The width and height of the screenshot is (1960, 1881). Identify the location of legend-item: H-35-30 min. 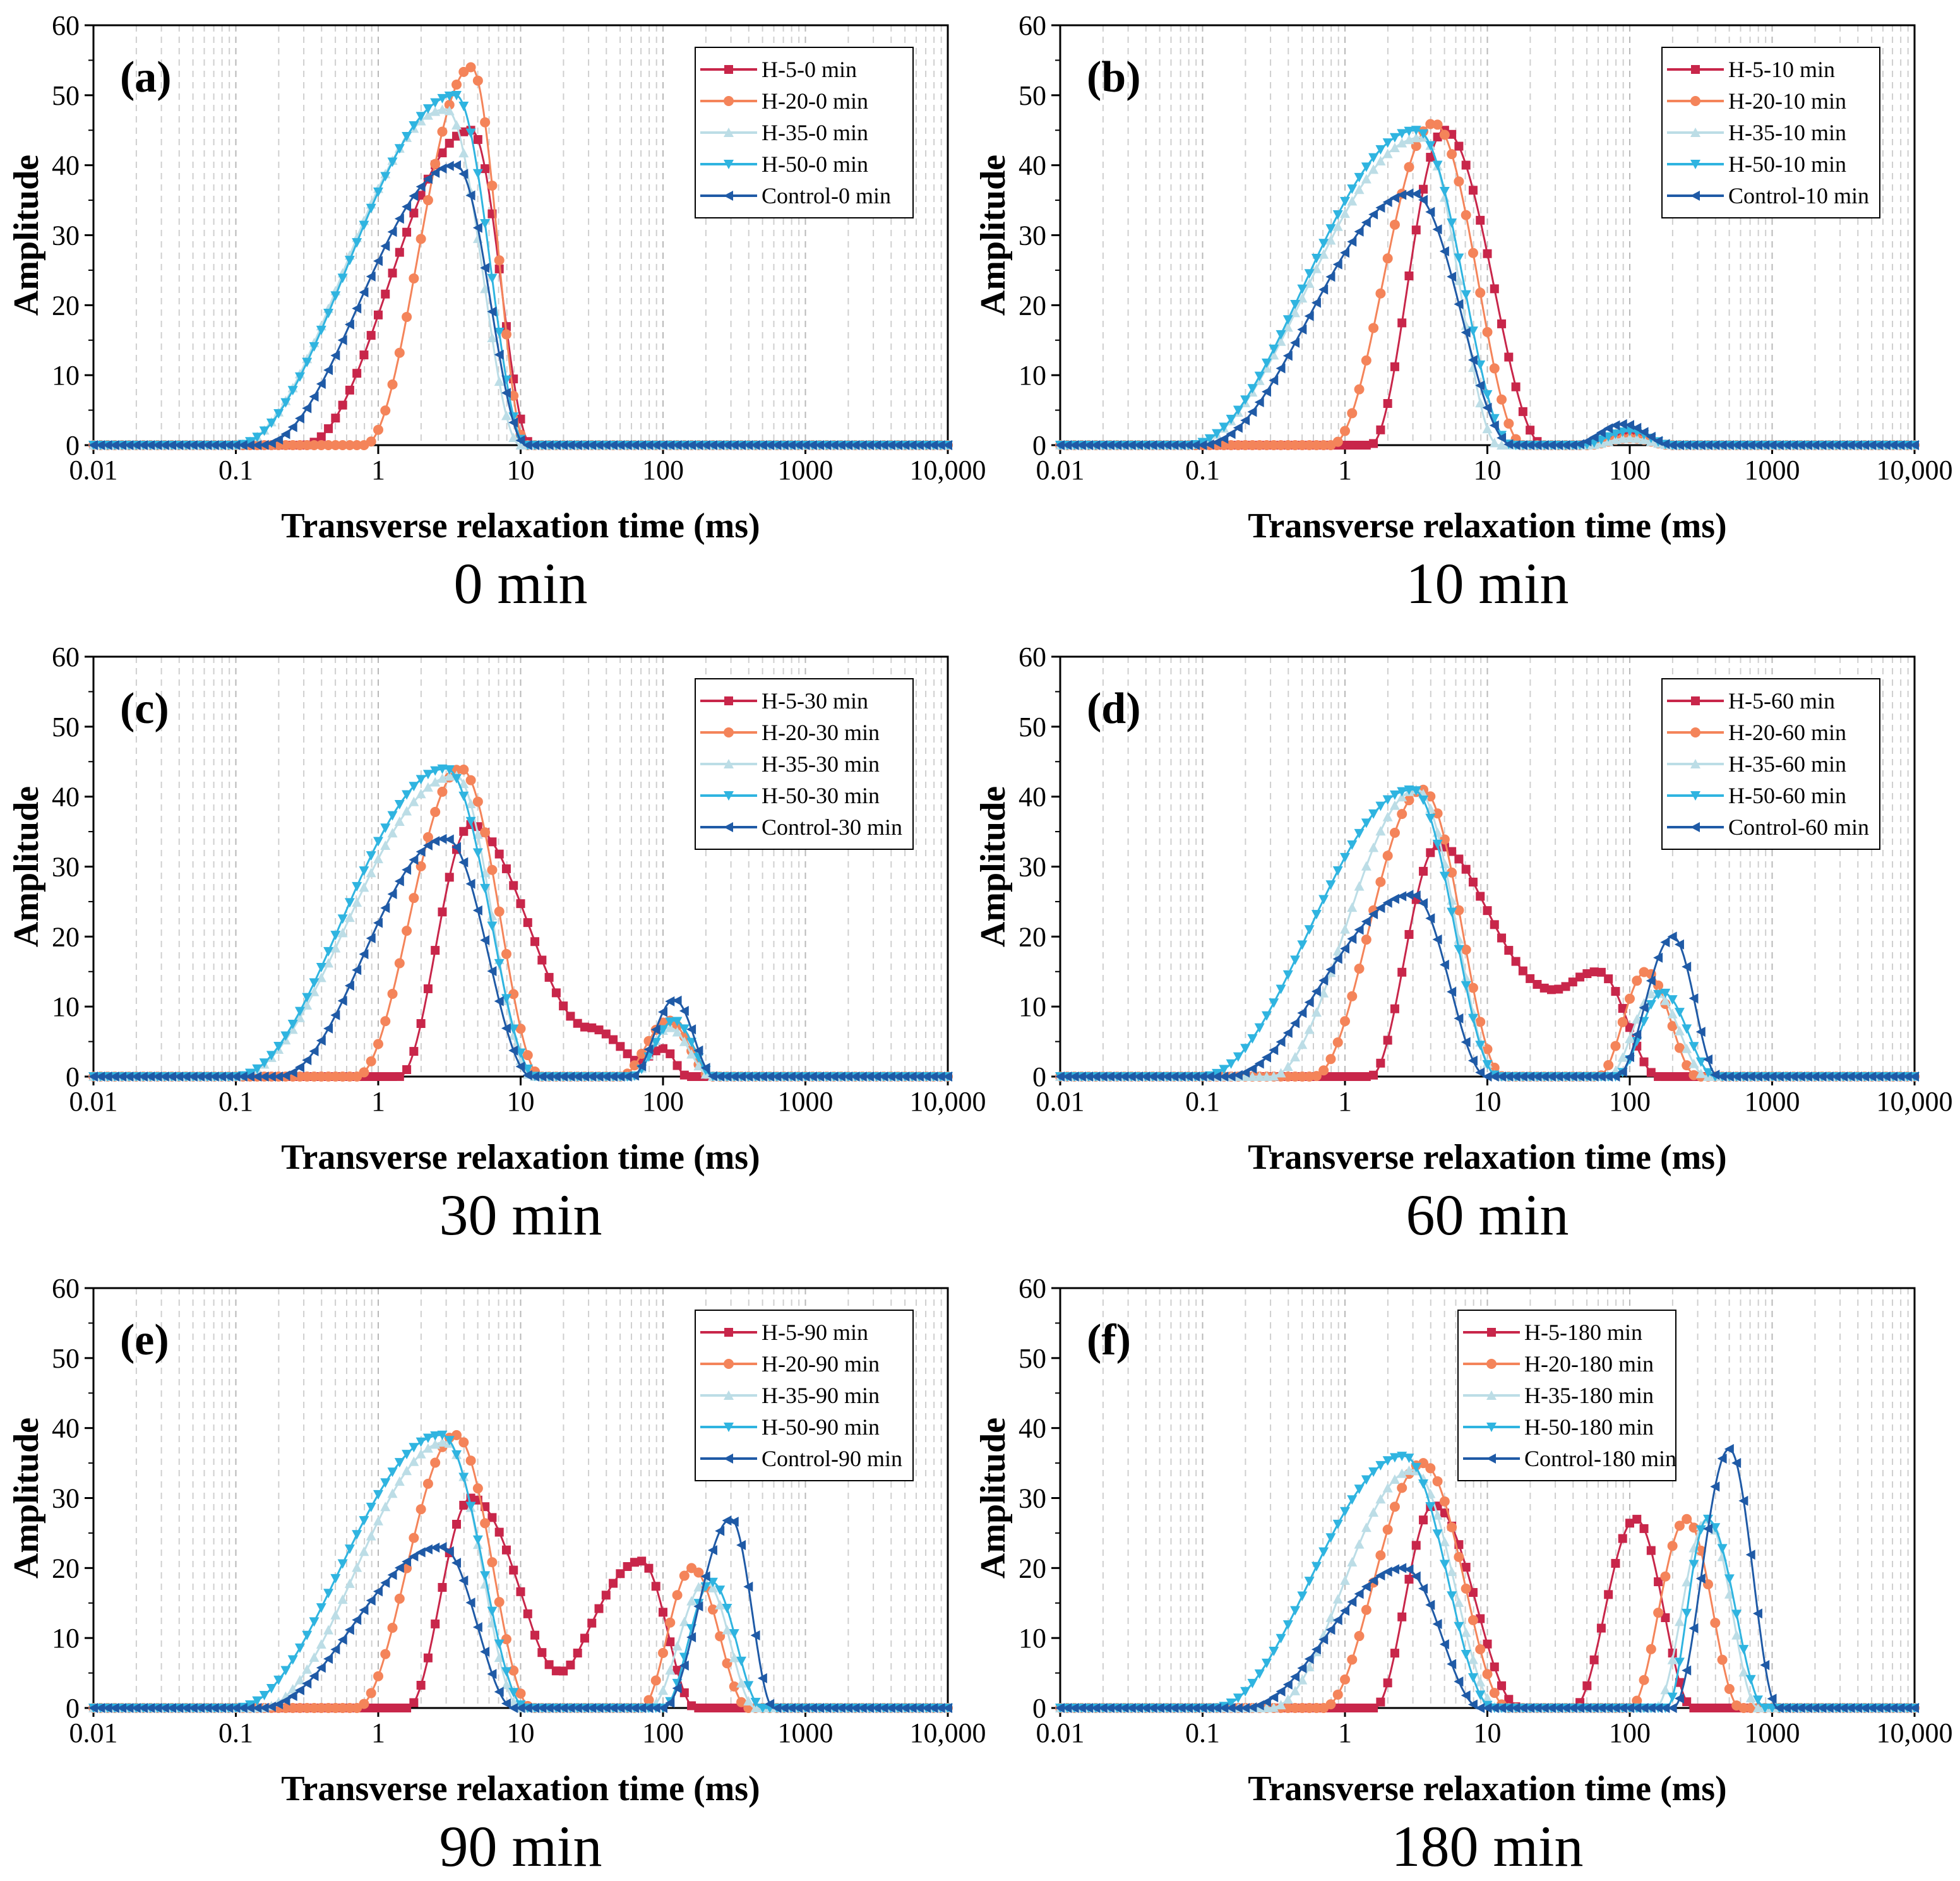
(790, 764).